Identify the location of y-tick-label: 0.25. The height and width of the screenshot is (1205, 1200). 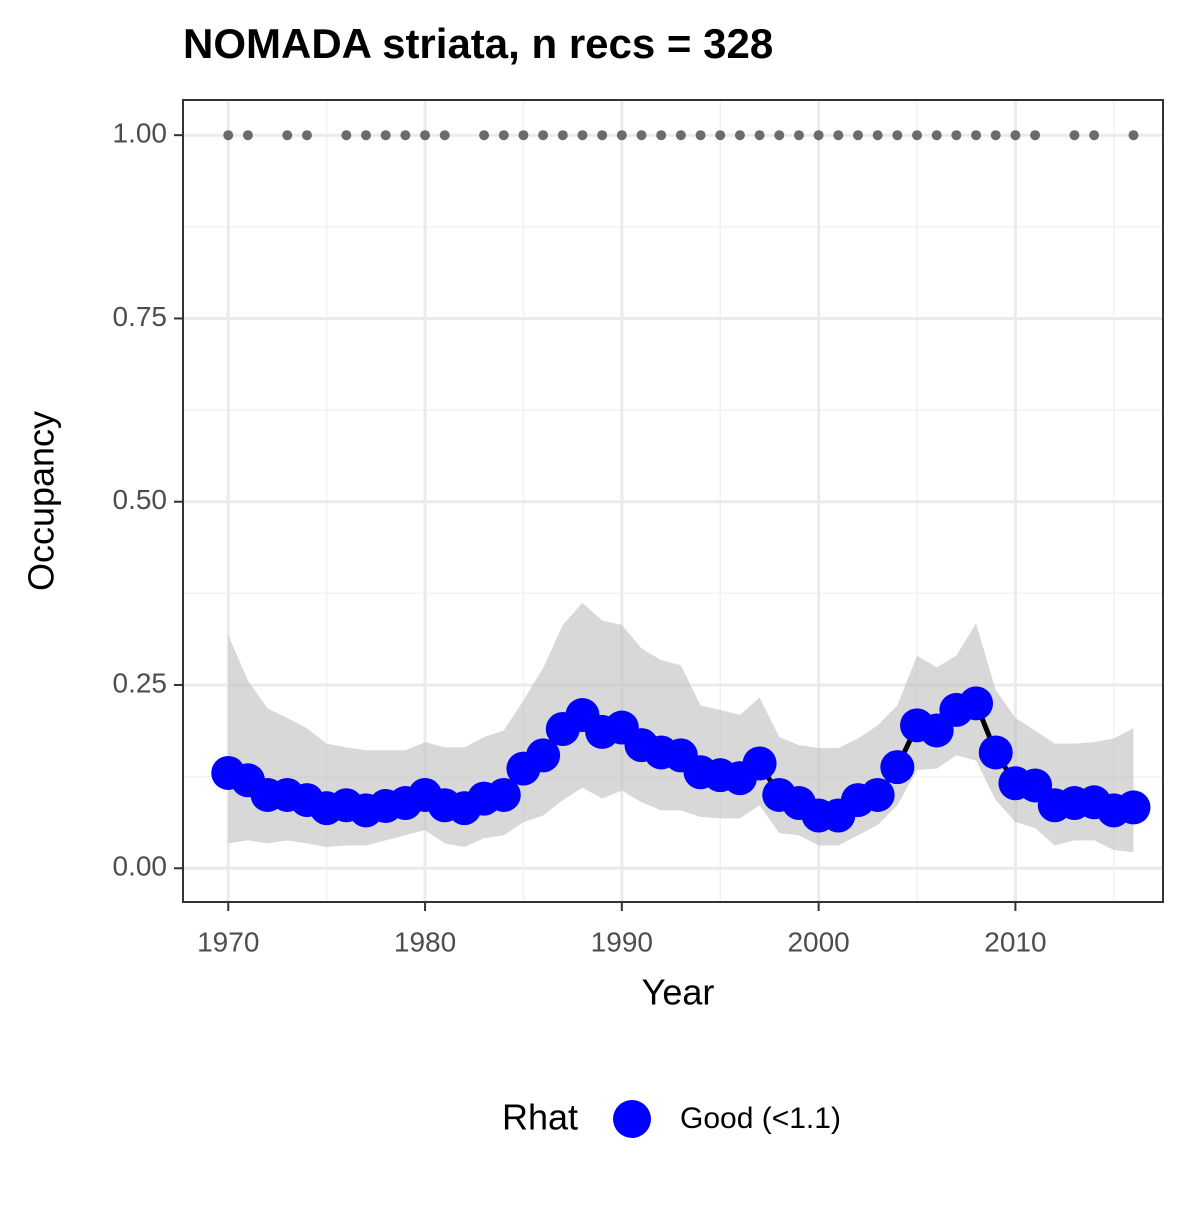
(140, 682).